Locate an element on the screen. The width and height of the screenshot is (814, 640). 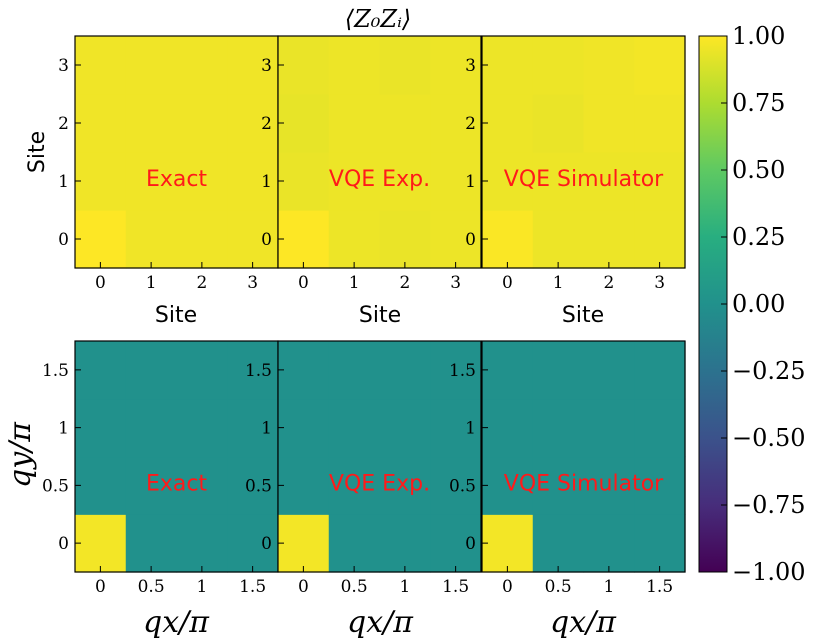
bottom-panel-3-cell-r2-c3 is located at coordinates (660, 428).